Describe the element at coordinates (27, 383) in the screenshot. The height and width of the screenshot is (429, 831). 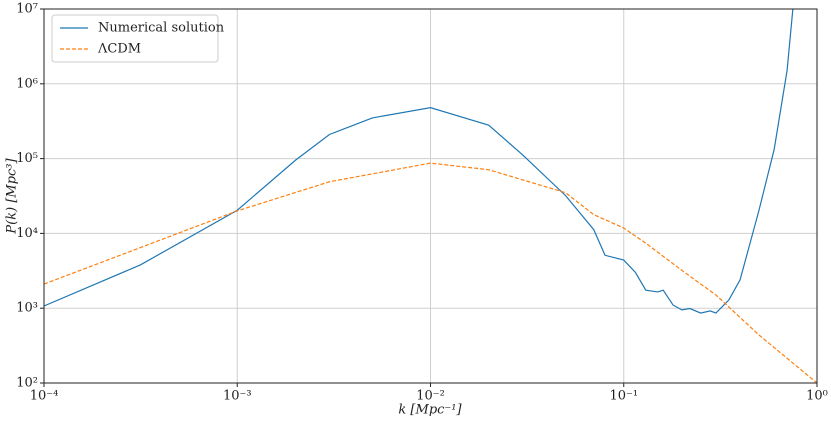
I see `y-tick-label: 10²` at that location.